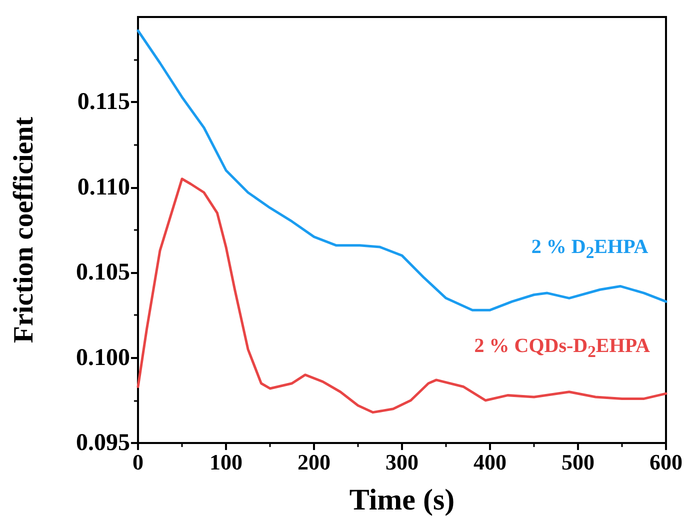  Describe the element at coordinates (589, 250) in the screenshot. I see `series-label: 2 % D$_{2}$EHPA` at that location.